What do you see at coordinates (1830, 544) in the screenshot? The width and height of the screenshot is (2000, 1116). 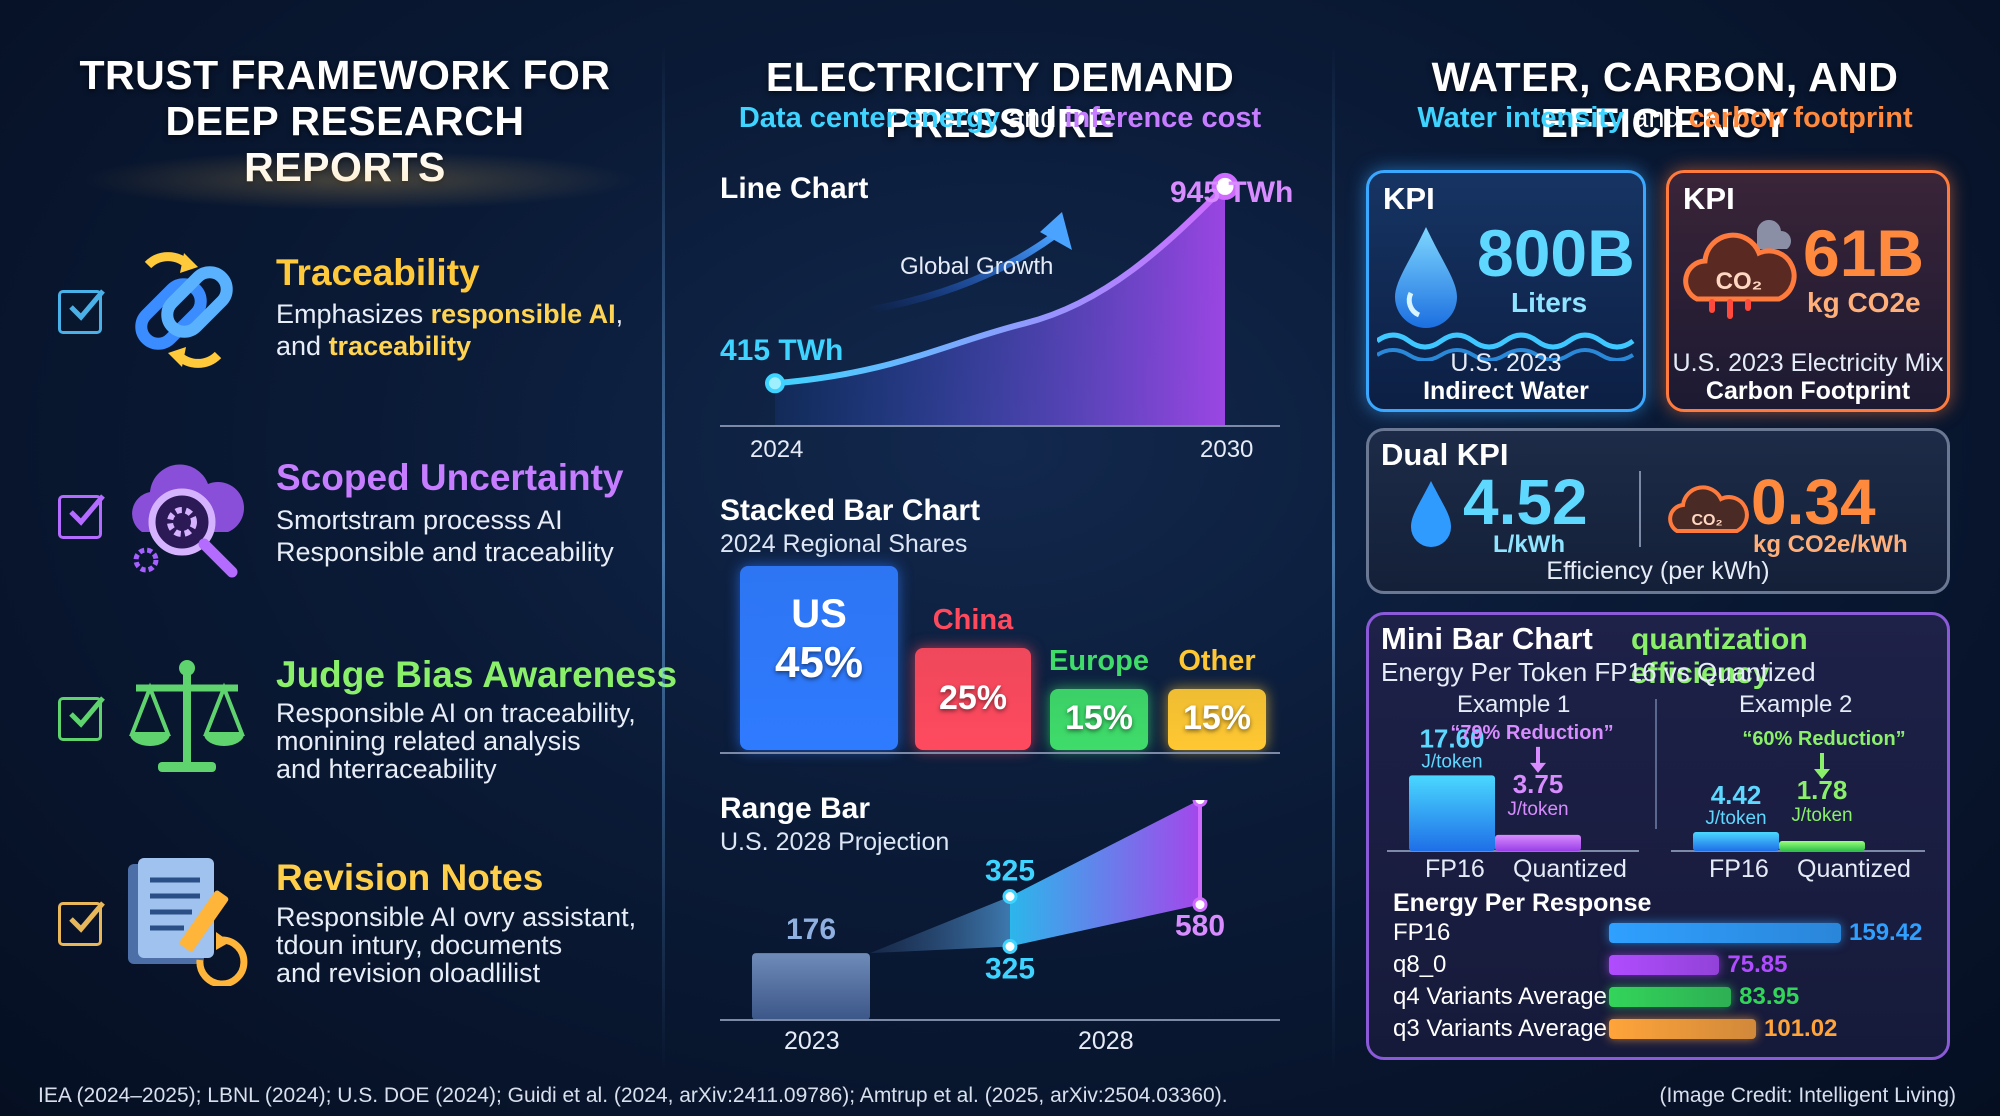 I see `dual-kpi-unit-2: kg CO2e/kWh` at bounding box center [1830, 544].